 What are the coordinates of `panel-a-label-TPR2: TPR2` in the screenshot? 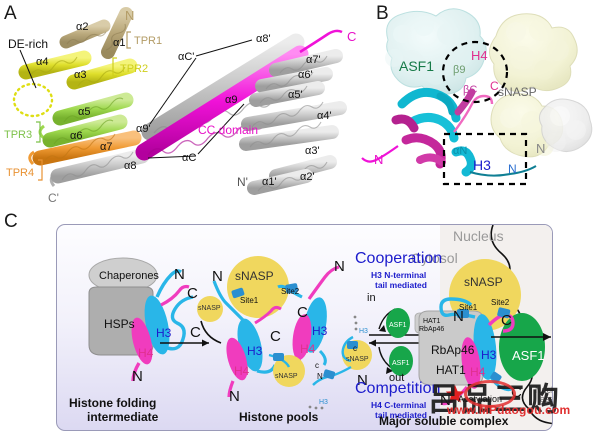 It's located at (134, 69).